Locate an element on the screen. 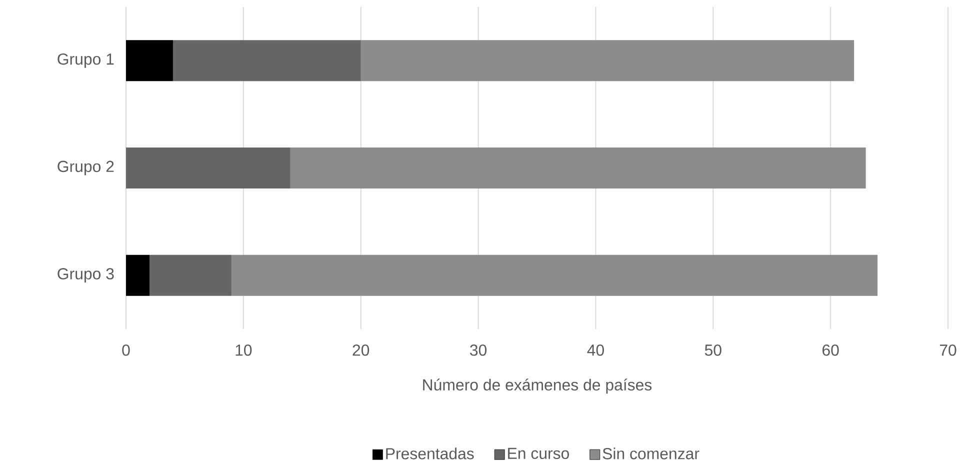  y-tick-label: Grupo 2 is located at coordinates (86, 168).